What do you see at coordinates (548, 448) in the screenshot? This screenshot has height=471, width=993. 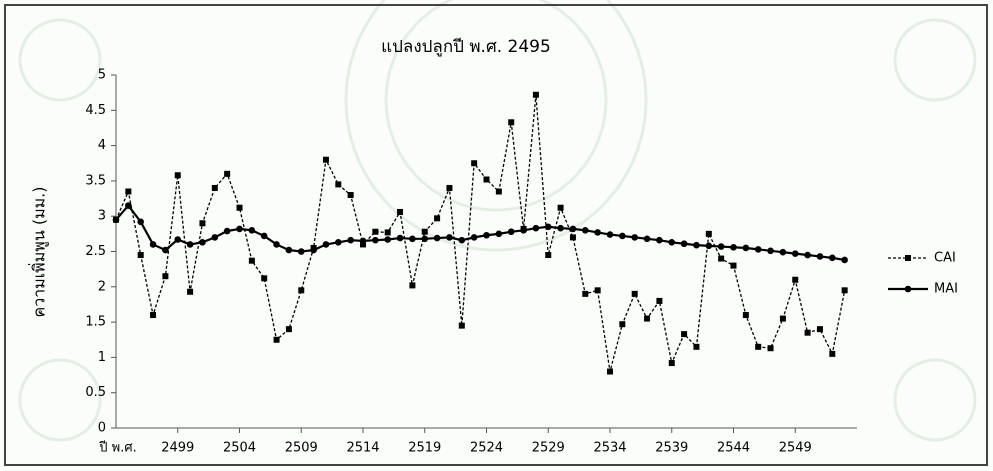 I see `x-tick-label: 2529` at bounding box center [548, 448].